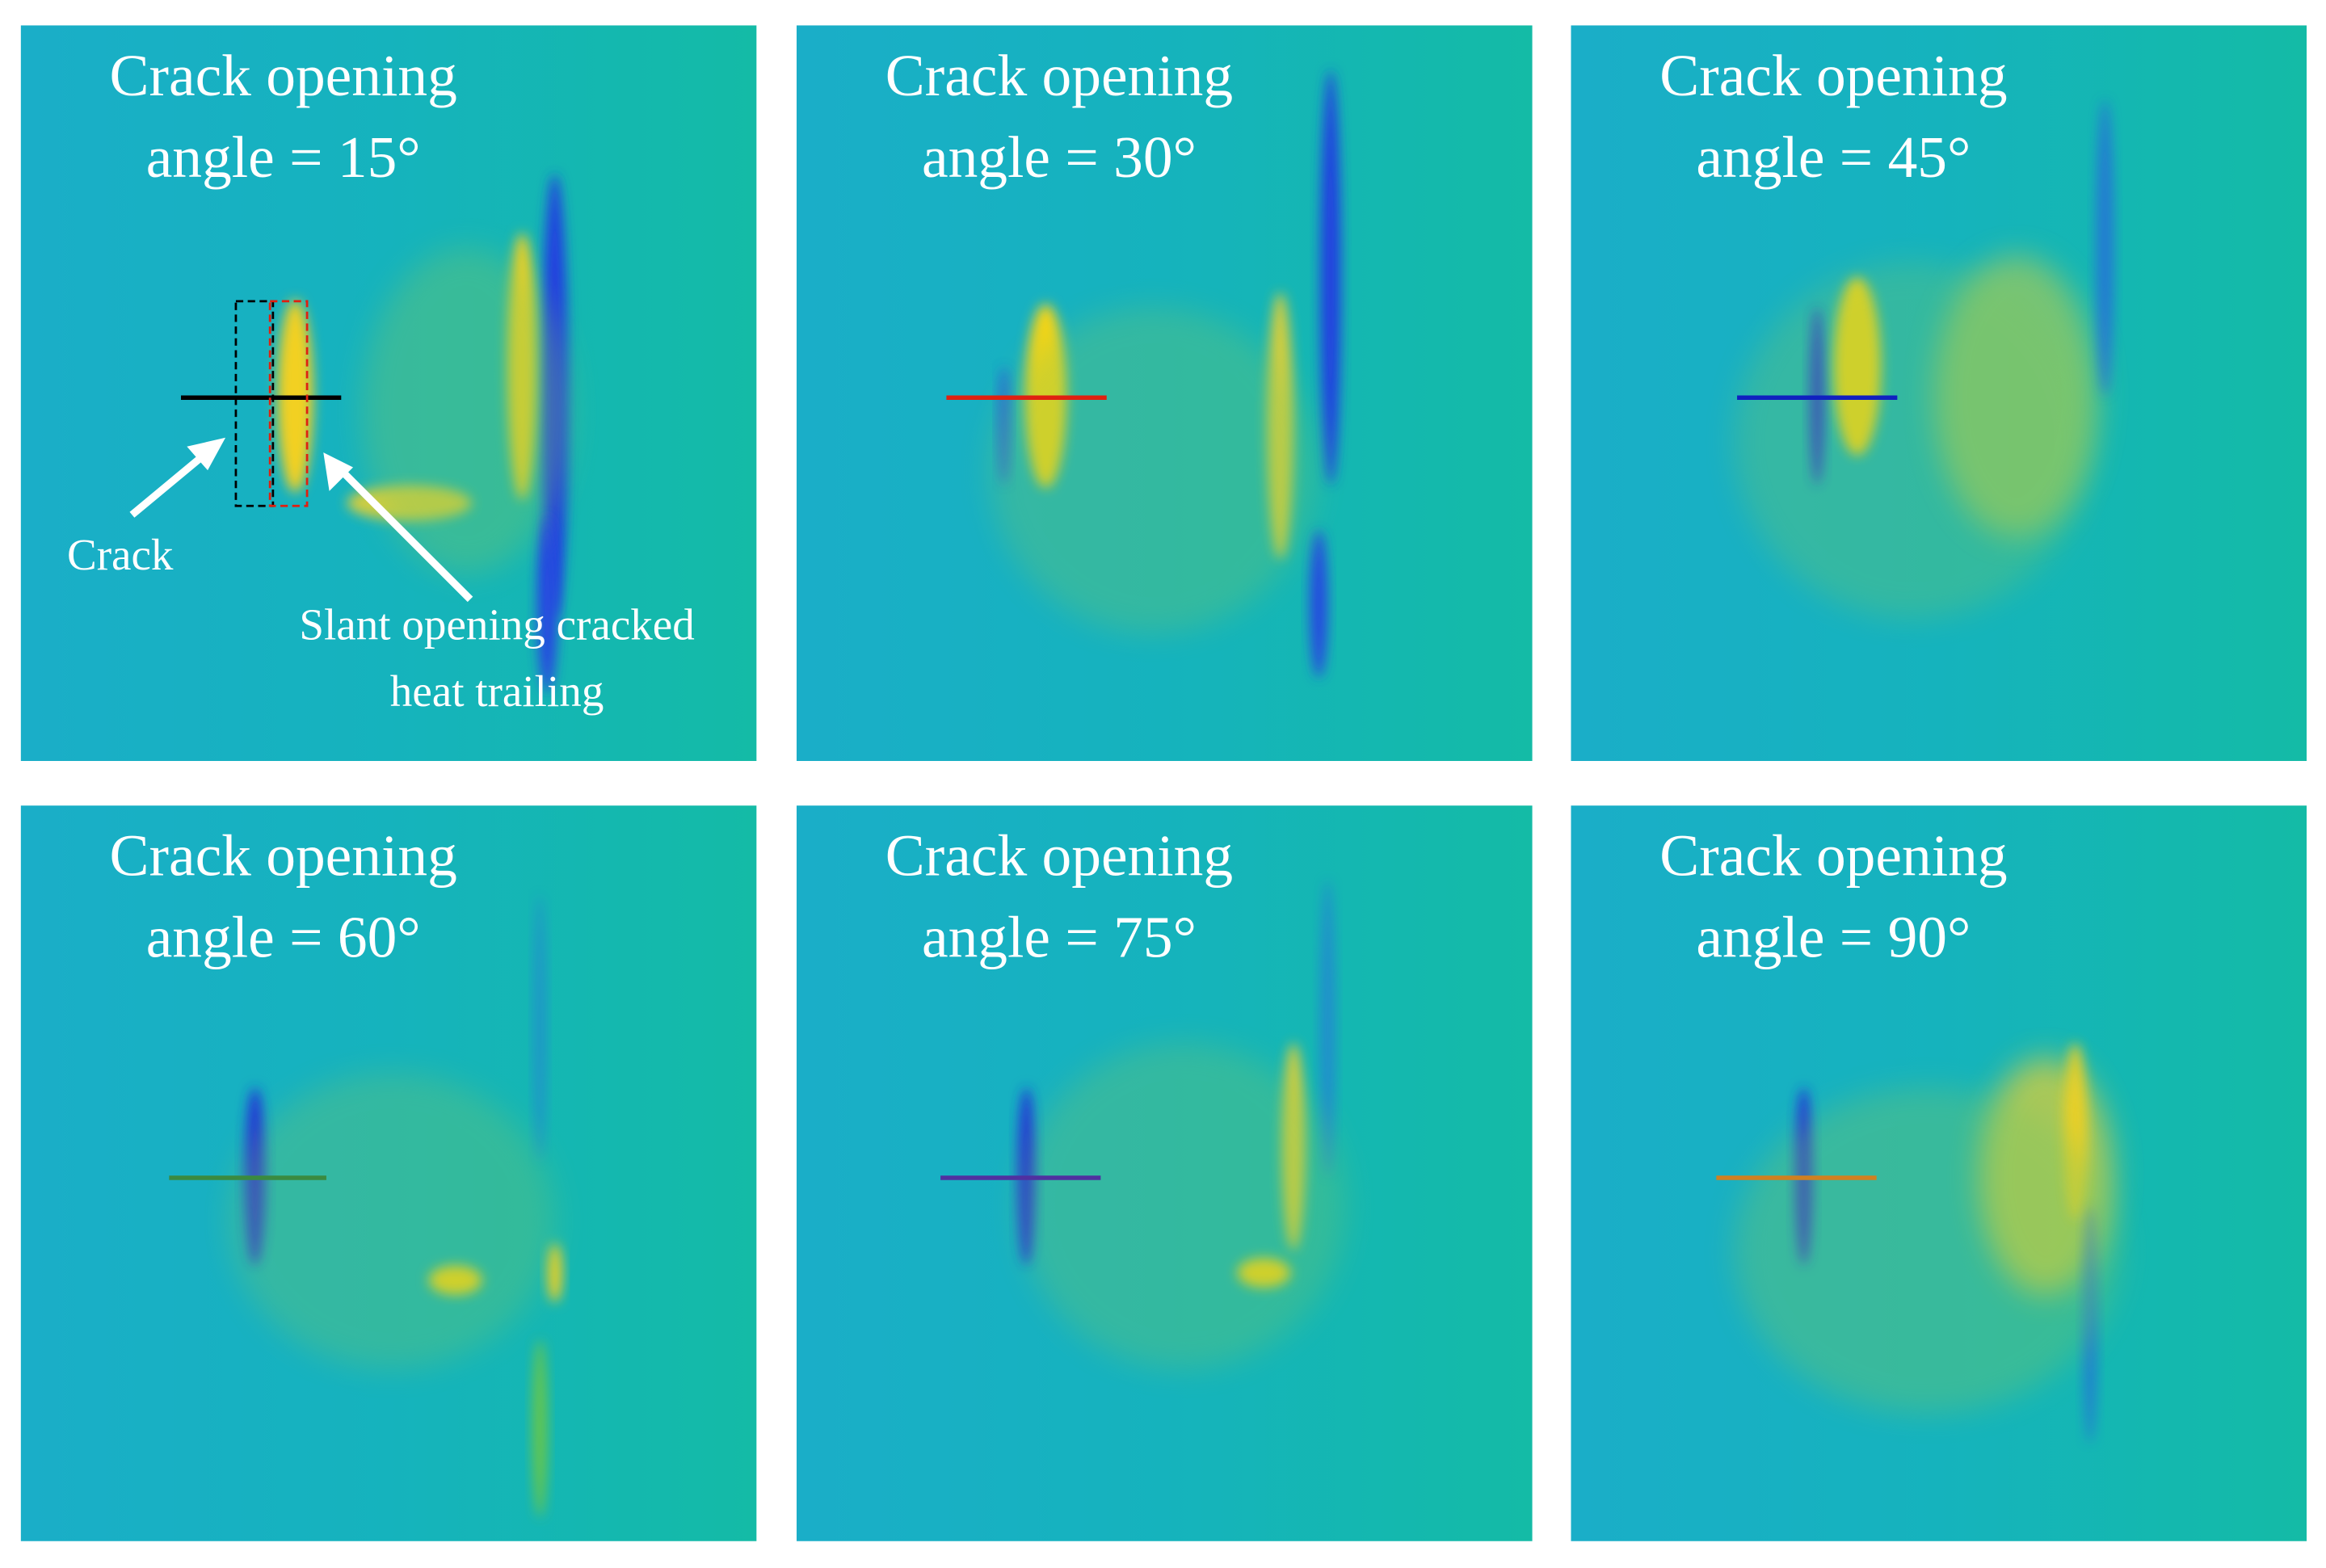 Image resolution: width=2326 pixels, height=1568 pixels. Describe the element at coordinates (1833, 937) in the screenshot. I see `panel-title: angle = 90°` at that location.